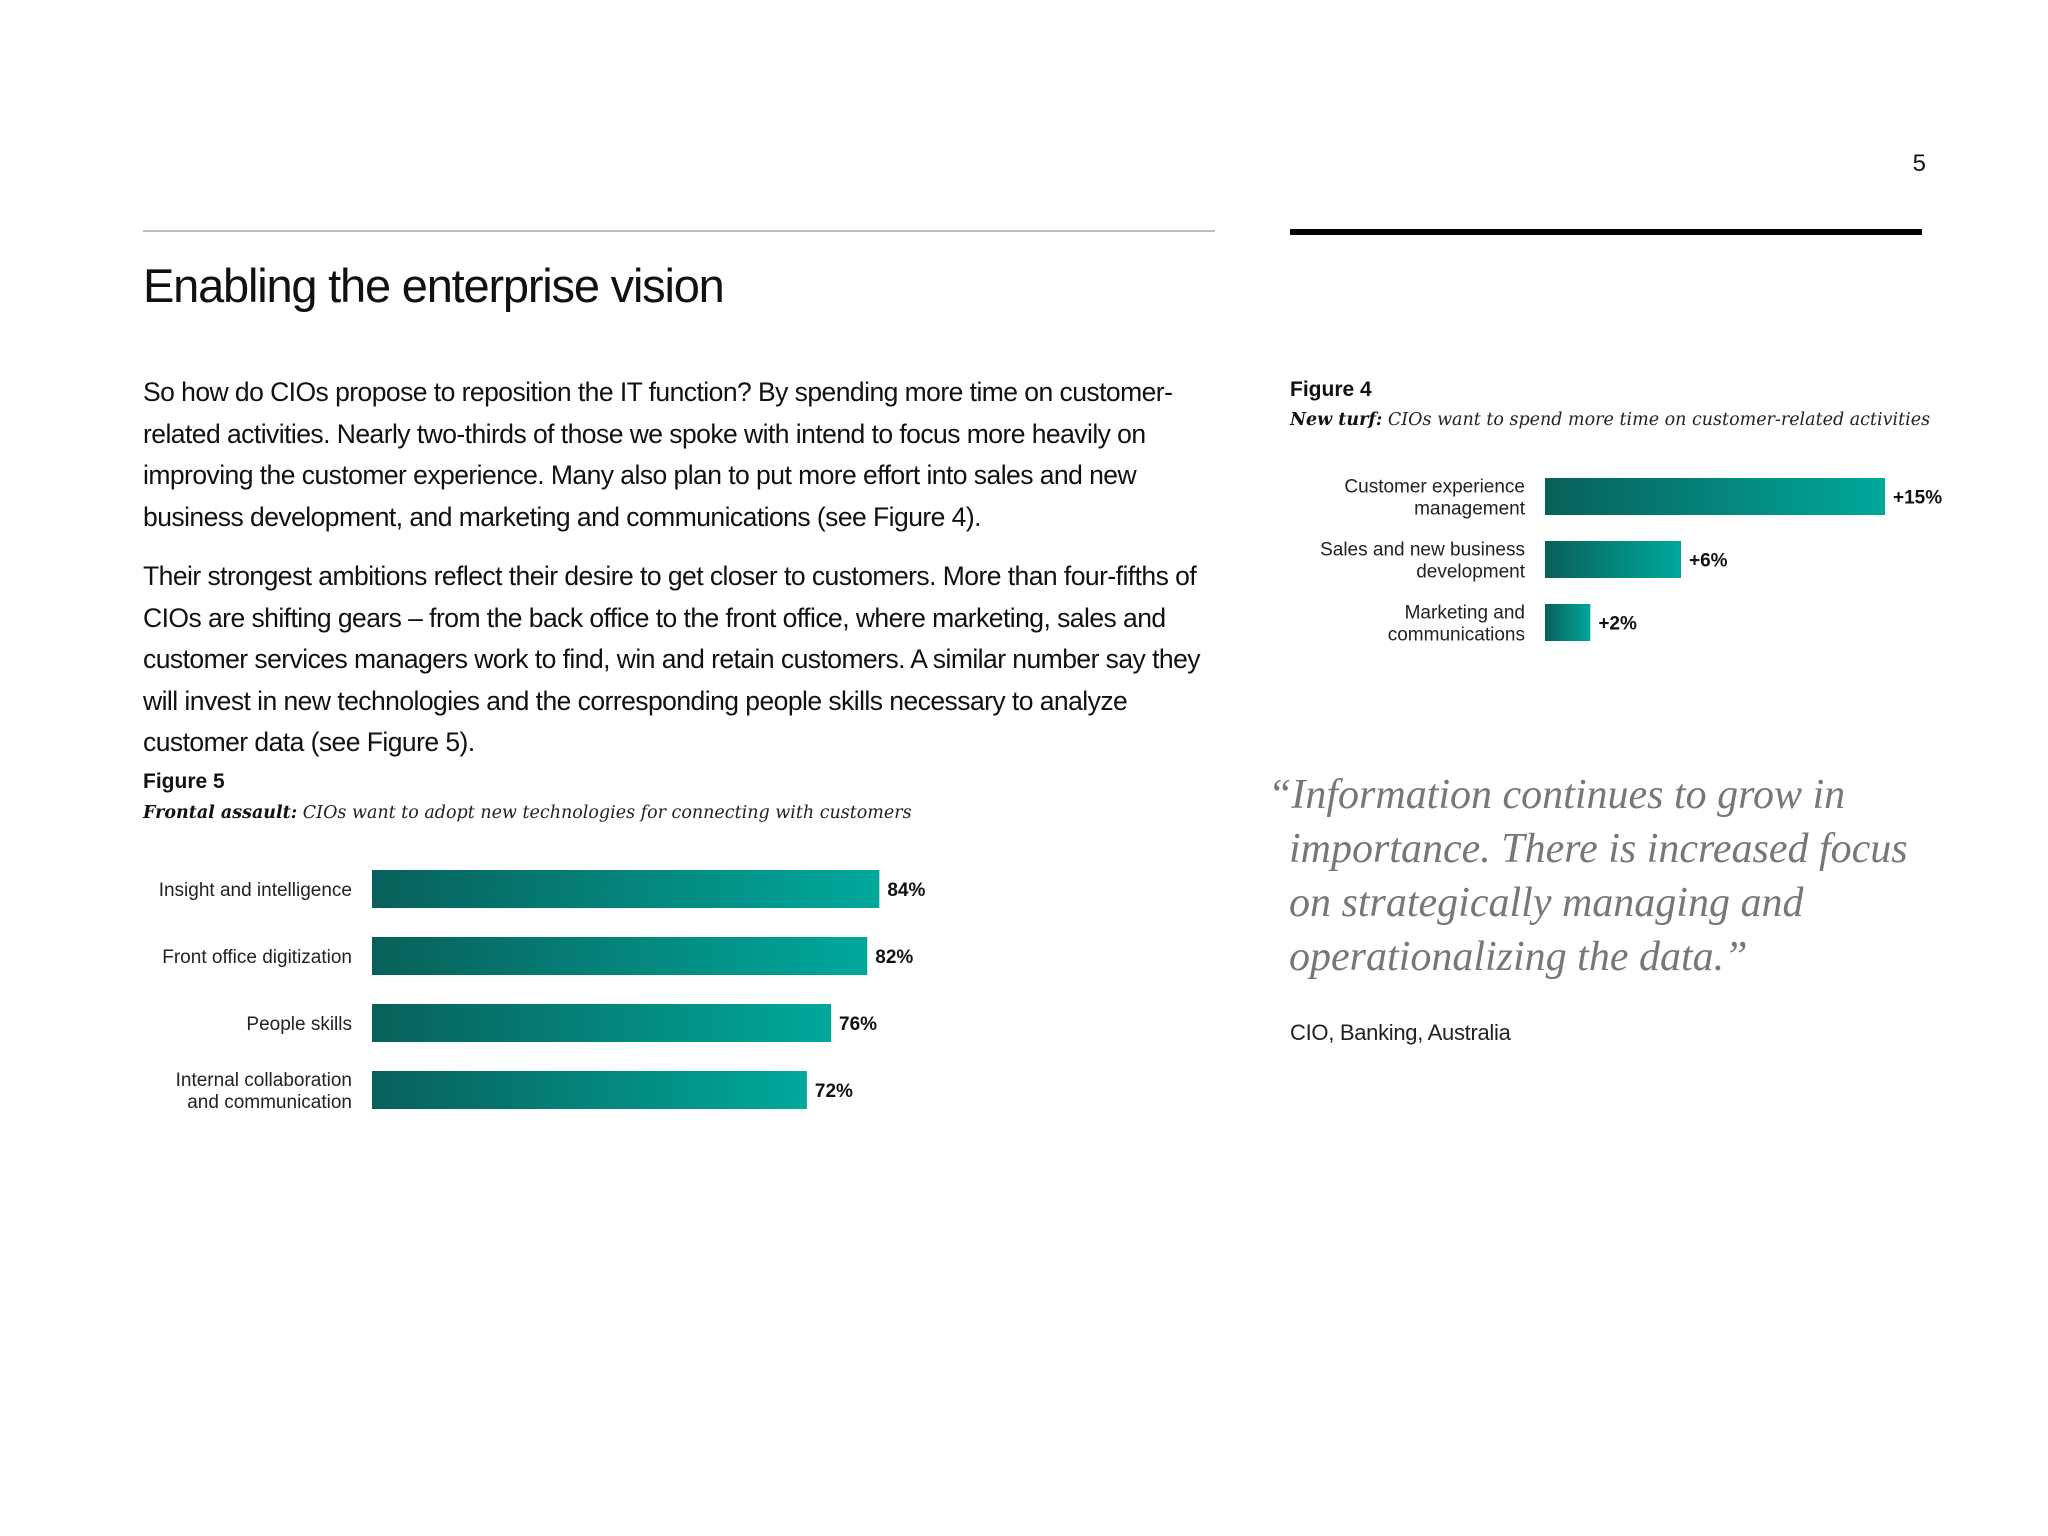 The width and height of the screenshot is (2048, 1536). I want to click on figure4-value-label-1: +15%, so click(1917, 498).